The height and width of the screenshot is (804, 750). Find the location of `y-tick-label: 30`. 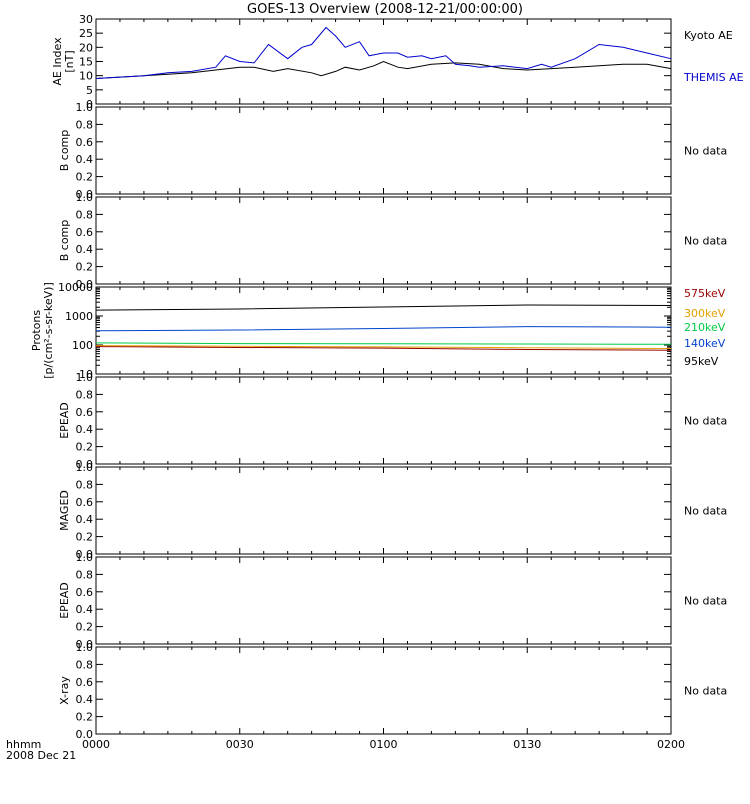

y-tick-label: 30 is located at coordinates (86, 19).